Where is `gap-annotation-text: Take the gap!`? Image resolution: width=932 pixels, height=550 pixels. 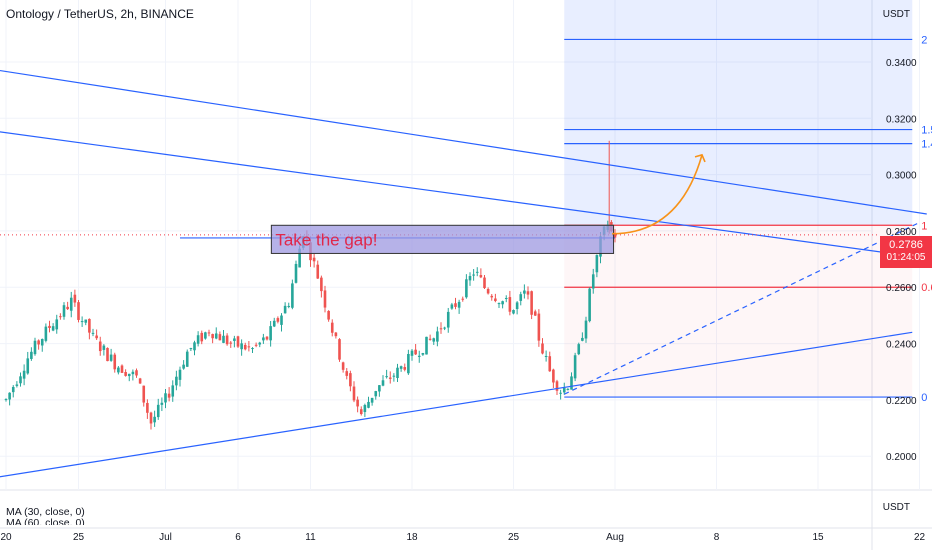 gap-annotation-text: Take the gap! is located at coordinates (326, 239).